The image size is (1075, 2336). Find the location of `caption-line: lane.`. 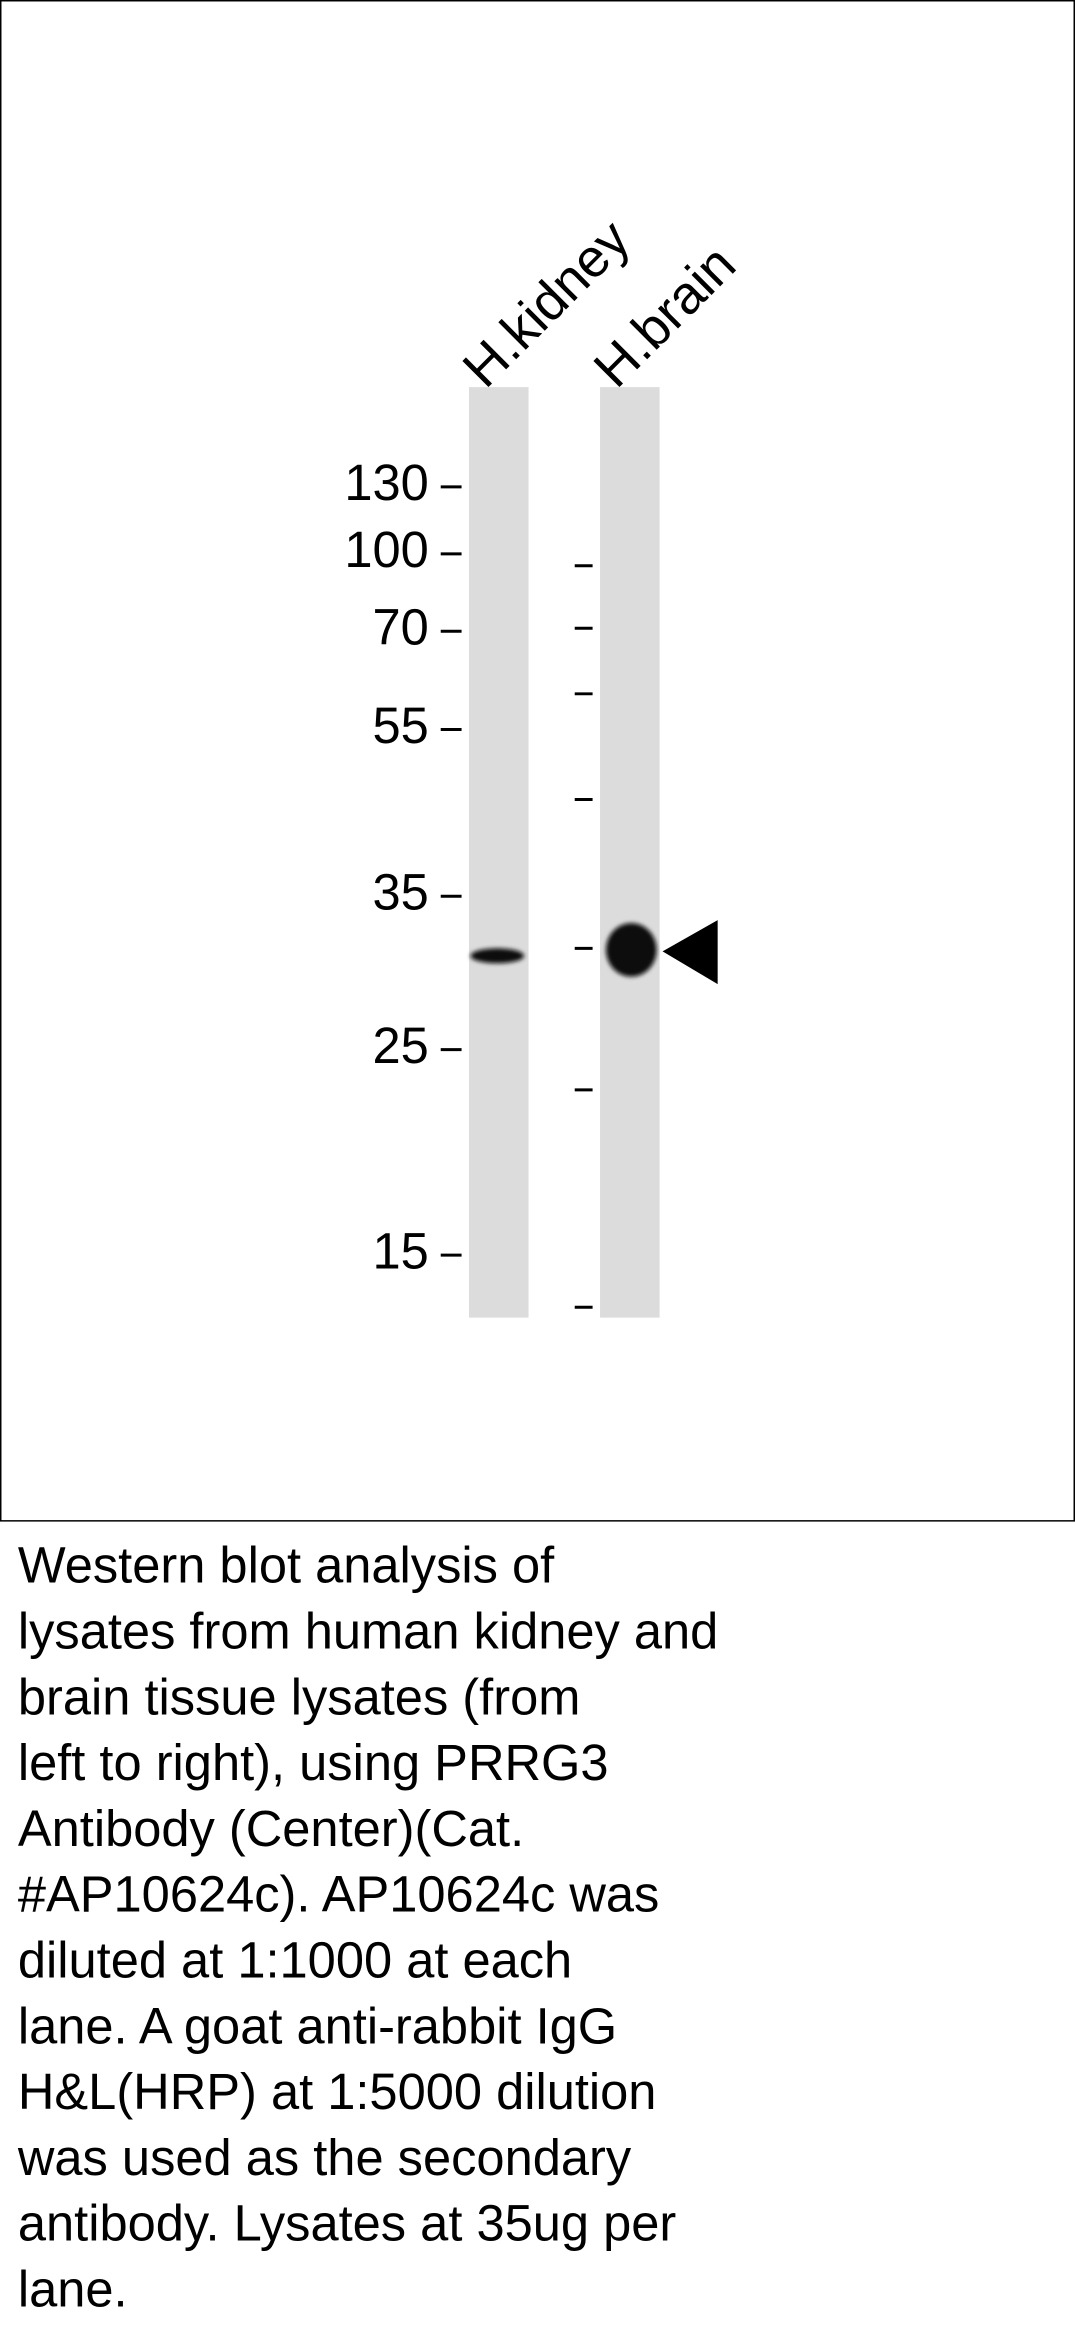

caption-line: lane. is located at coordinates (73, 2289).